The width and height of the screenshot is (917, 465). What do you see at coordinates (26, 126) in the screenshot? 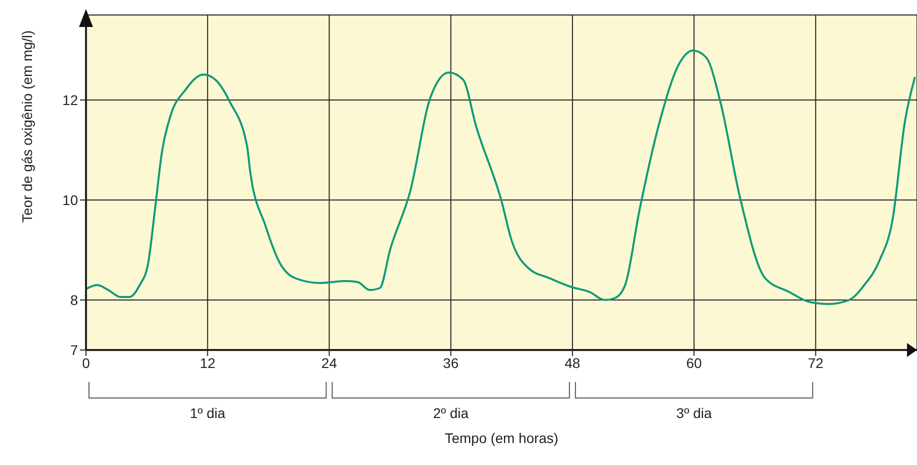
I see `y-axis-title: Teor de gás oxigênio (em mg/l)` at bounding box center [26, 126].